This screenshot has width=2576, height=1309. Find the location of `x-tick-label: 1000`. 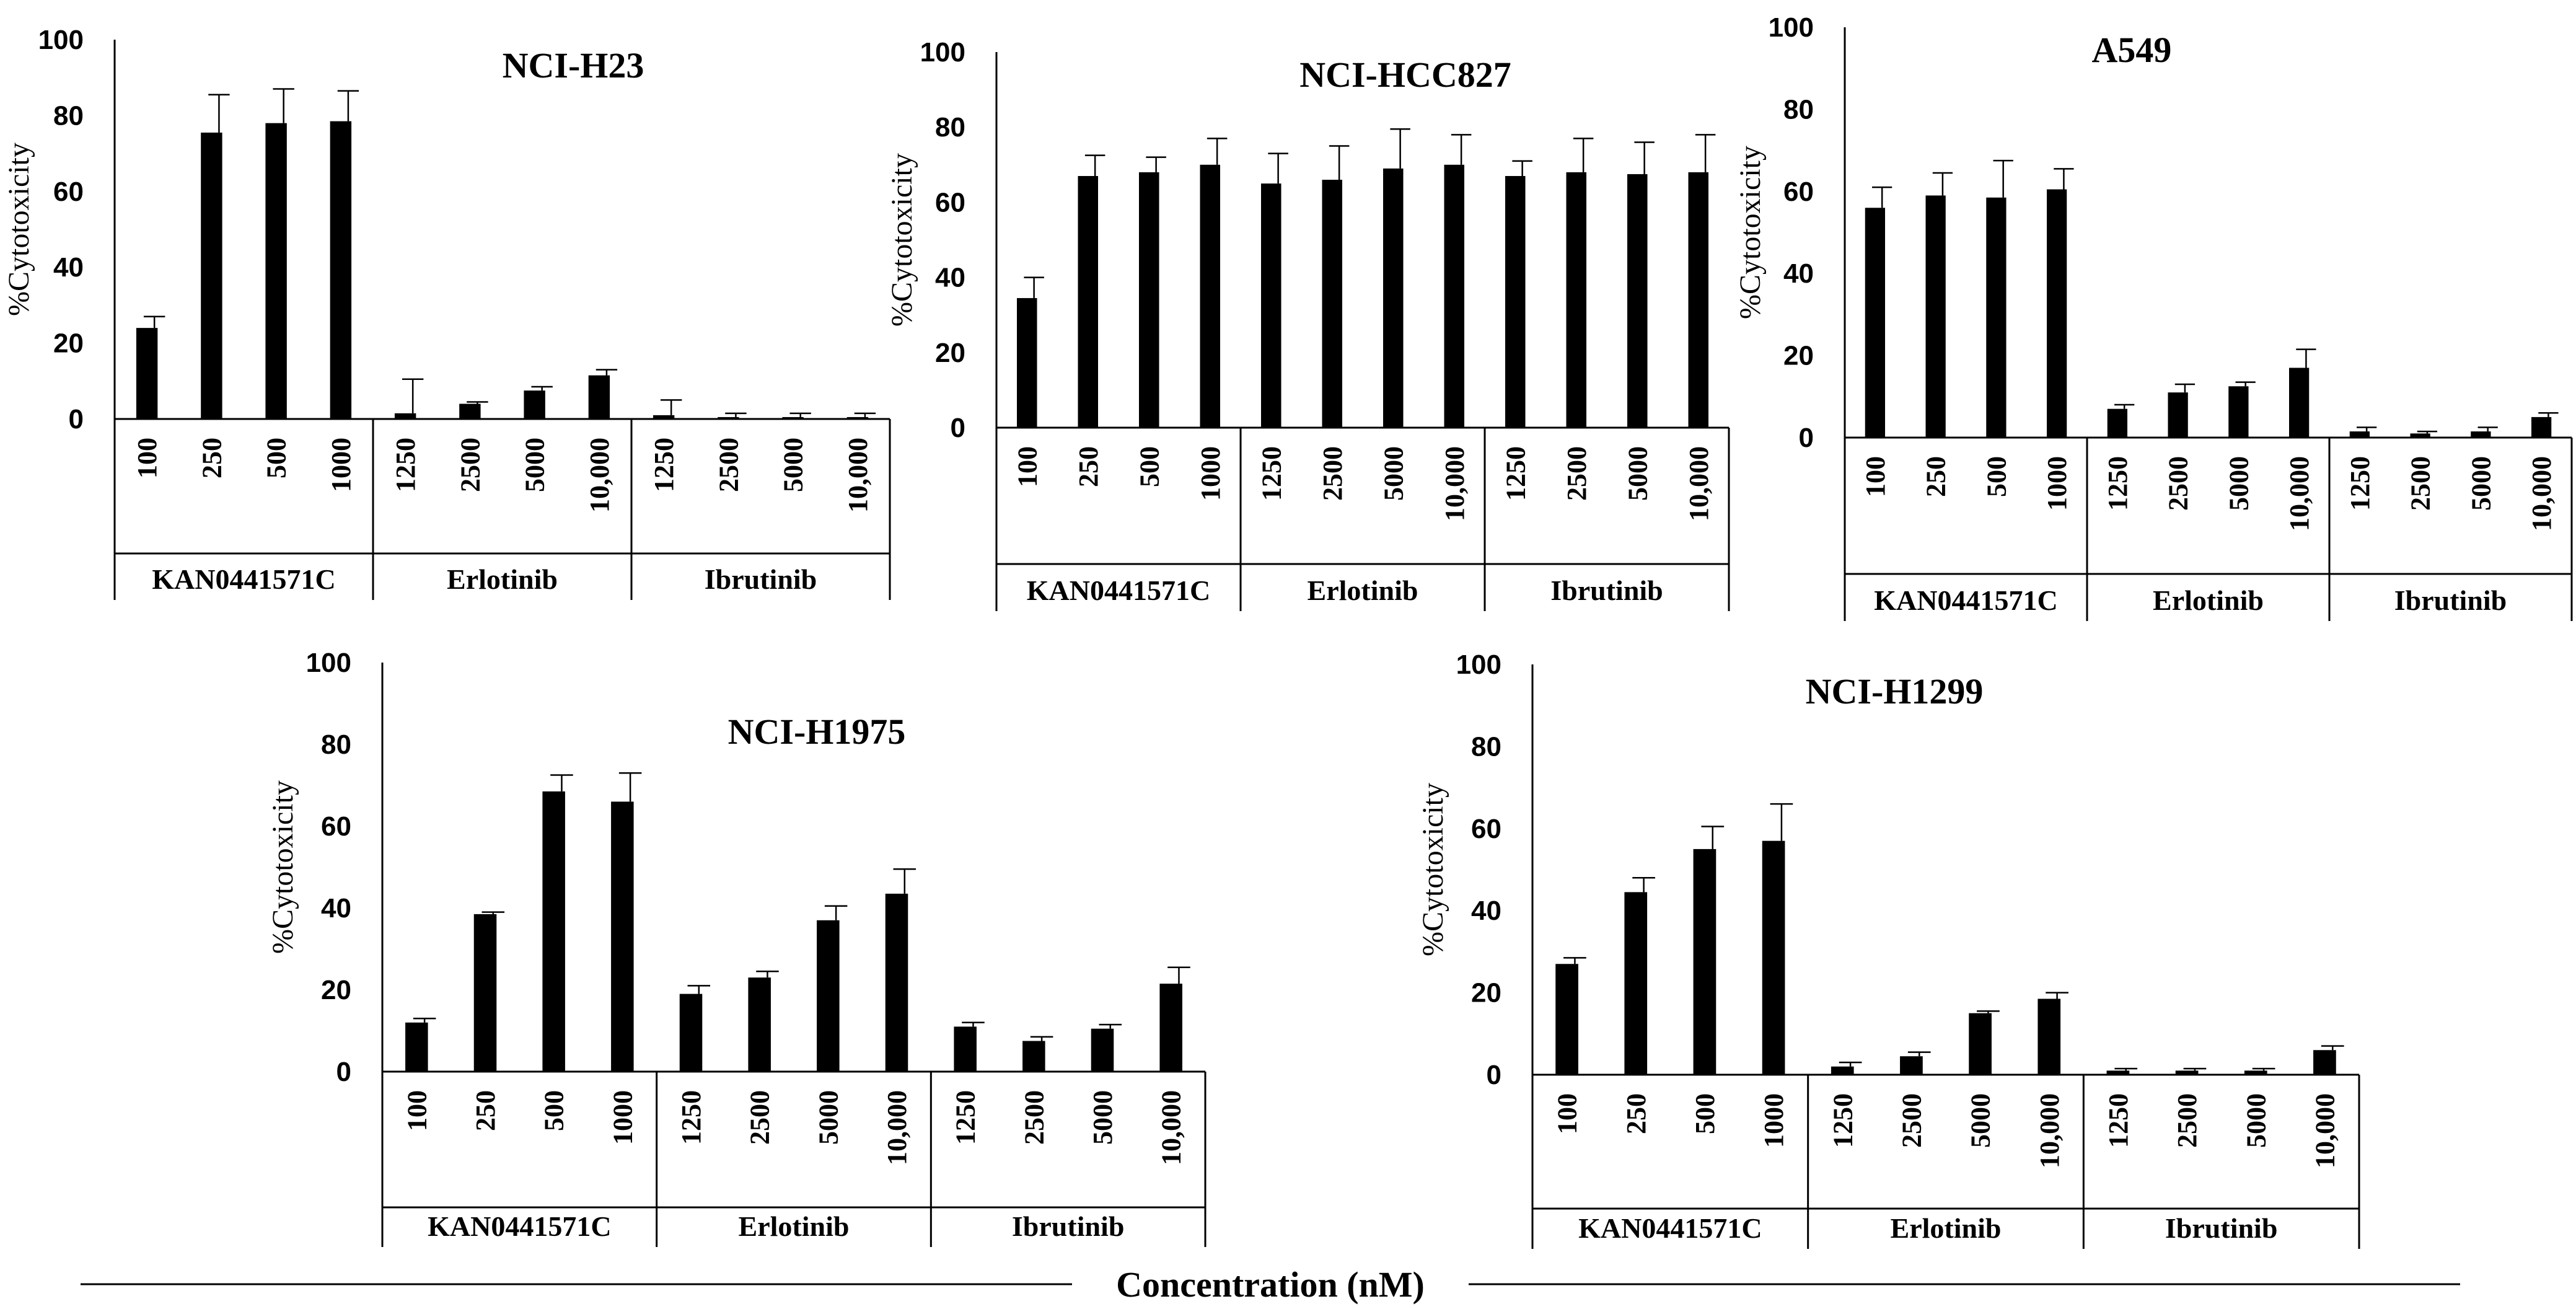

x-tick-label: 1000 is located at coordinates (1774, 1120).